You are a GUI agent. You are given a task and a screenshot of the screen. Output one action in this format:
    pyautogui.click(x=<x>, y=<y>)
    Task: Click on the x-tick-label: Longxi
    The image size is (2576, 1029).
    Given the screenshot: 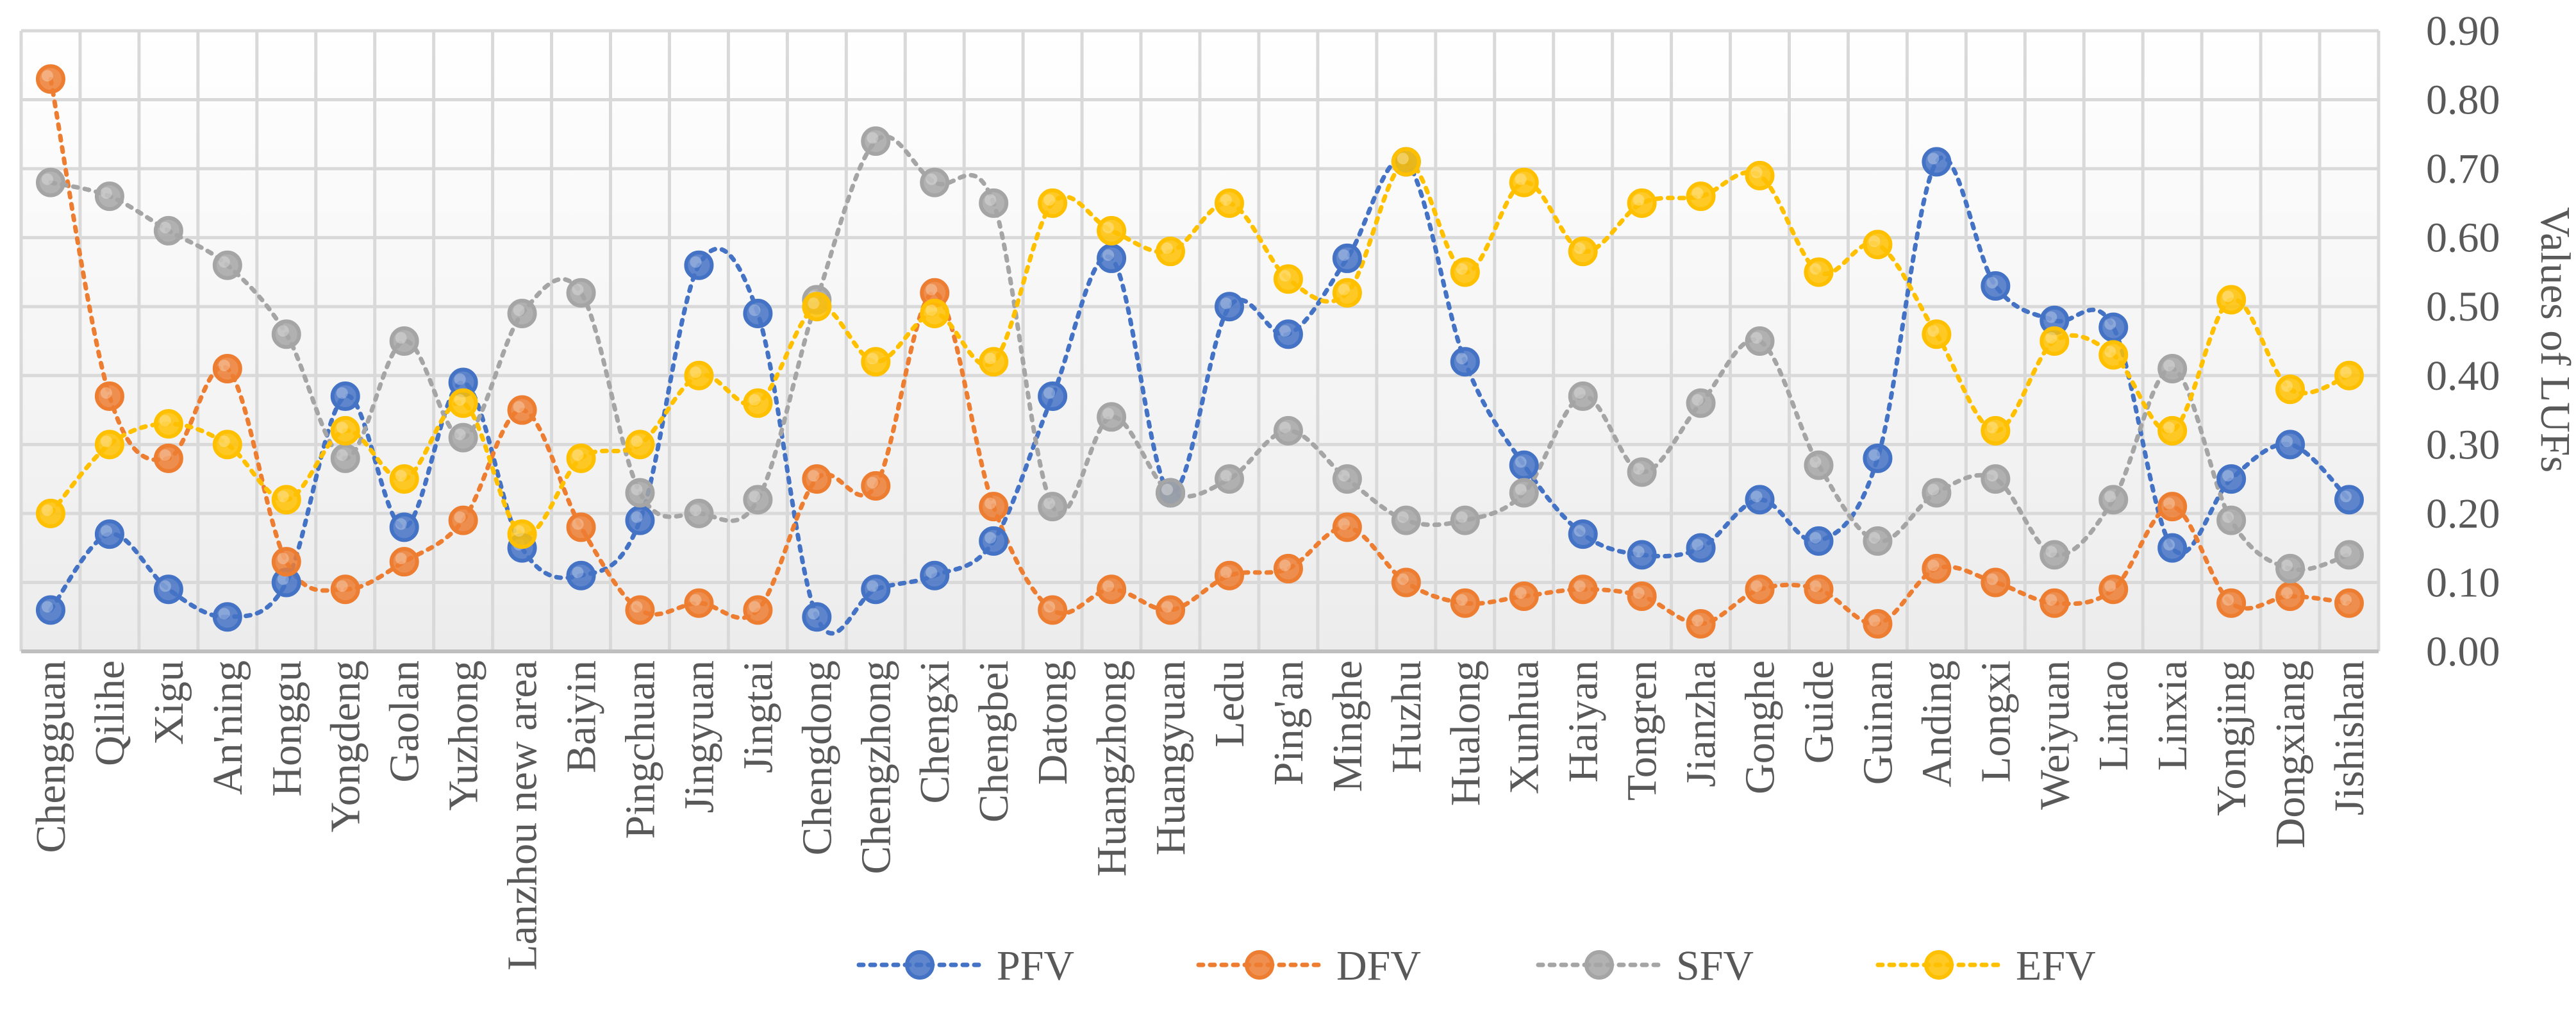 What is the action you would take?
    pyautogui.click(x=1995, y=721)
    